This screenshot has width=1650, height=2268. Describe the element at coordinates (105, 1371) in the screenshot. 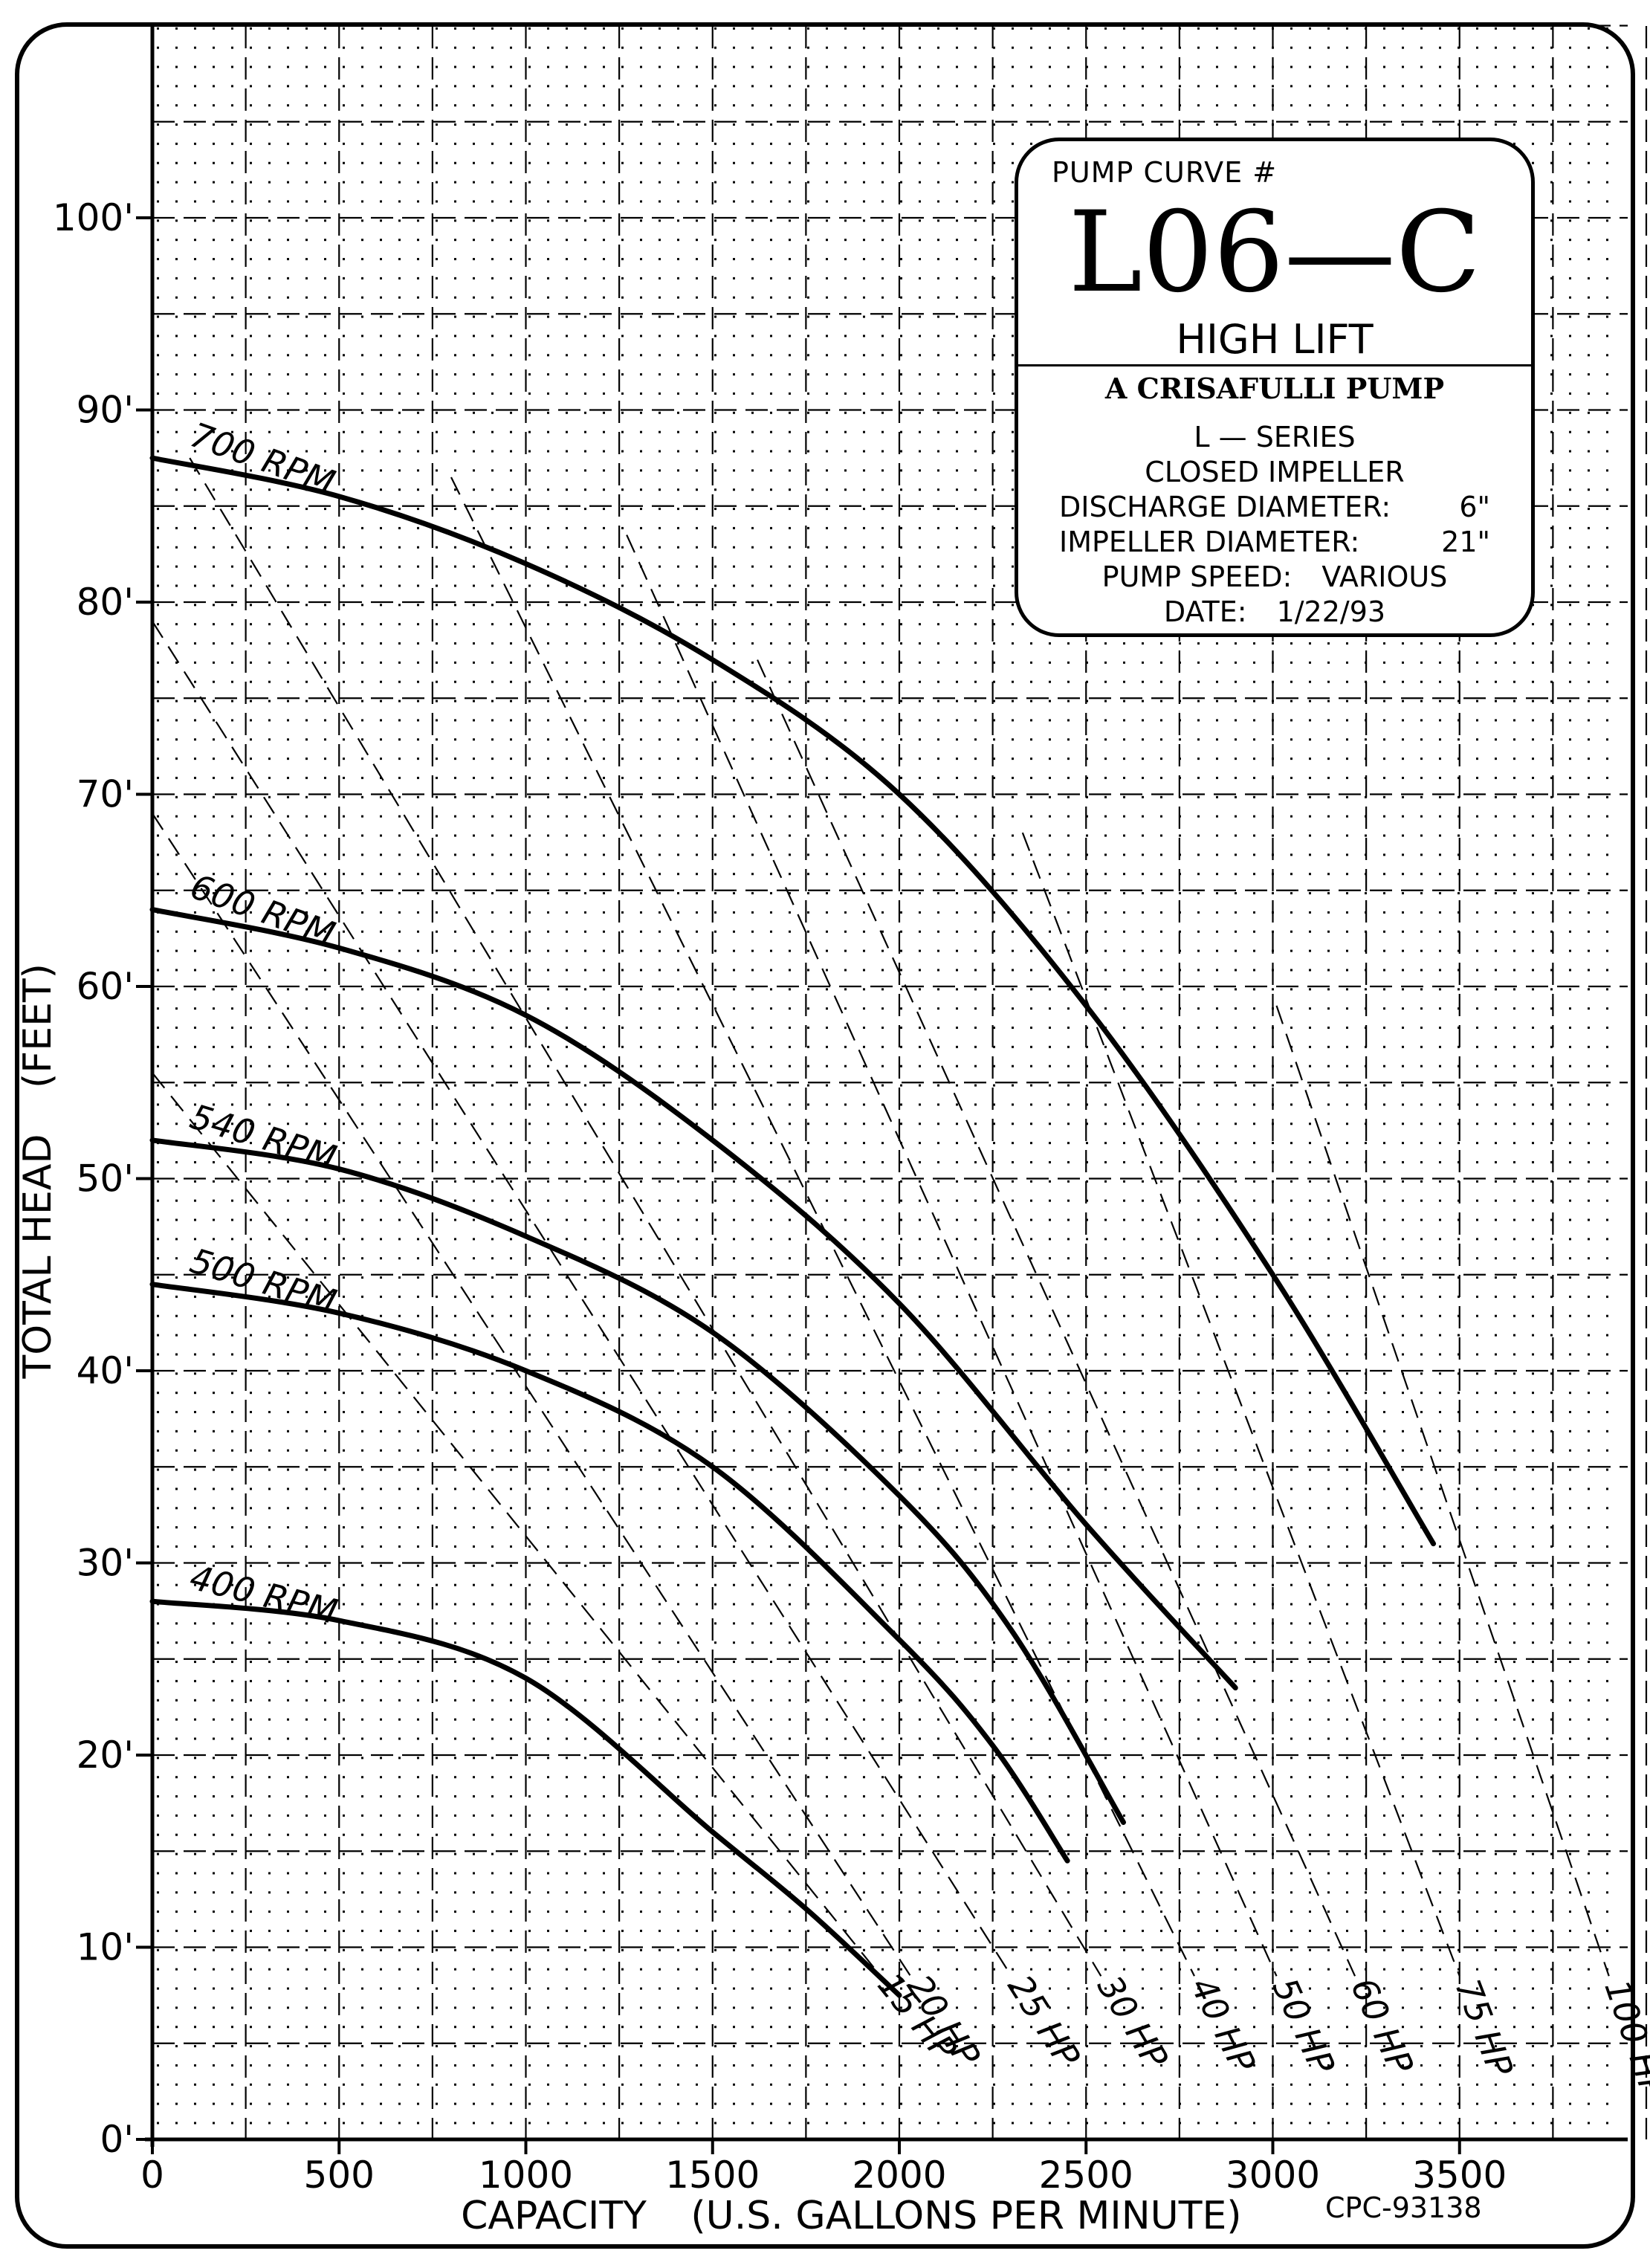

I see `y-tick-label: 40'` at that location.